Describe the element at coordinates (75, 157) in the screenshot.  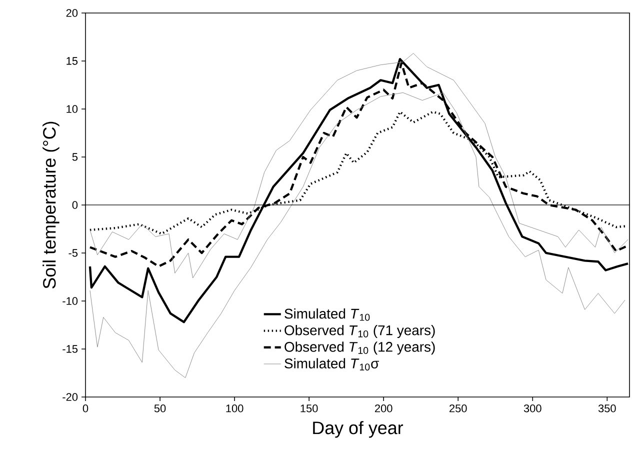
I see `y-tick-label: 5` at that location.